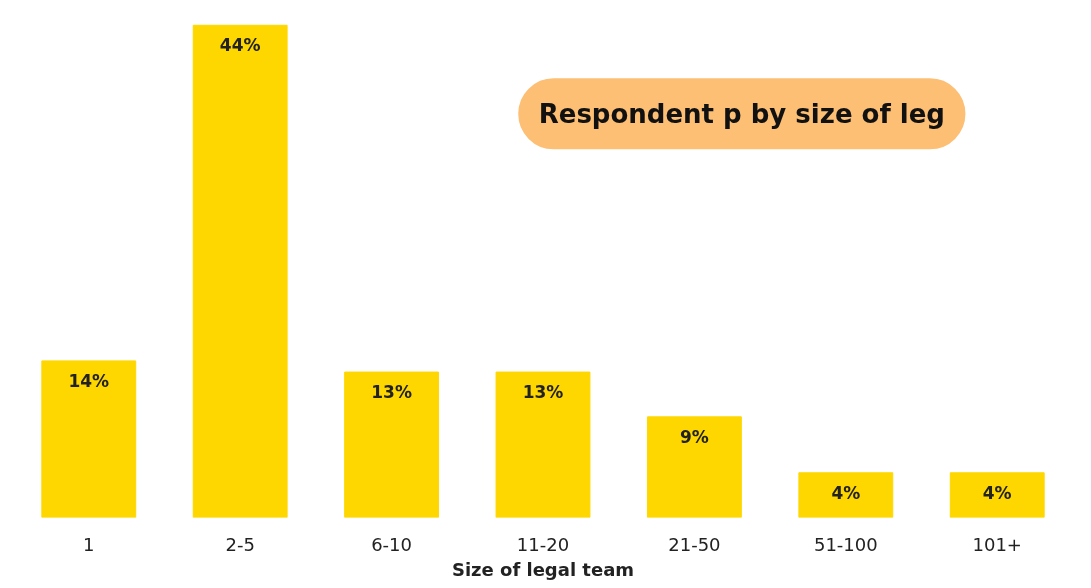 The width and height of the screenshot is (1091, 588). What do you see at coordinates (240, 544) in the screenshot?
I see `x-tick-label: 2-5` at bounding box center [240, 544].